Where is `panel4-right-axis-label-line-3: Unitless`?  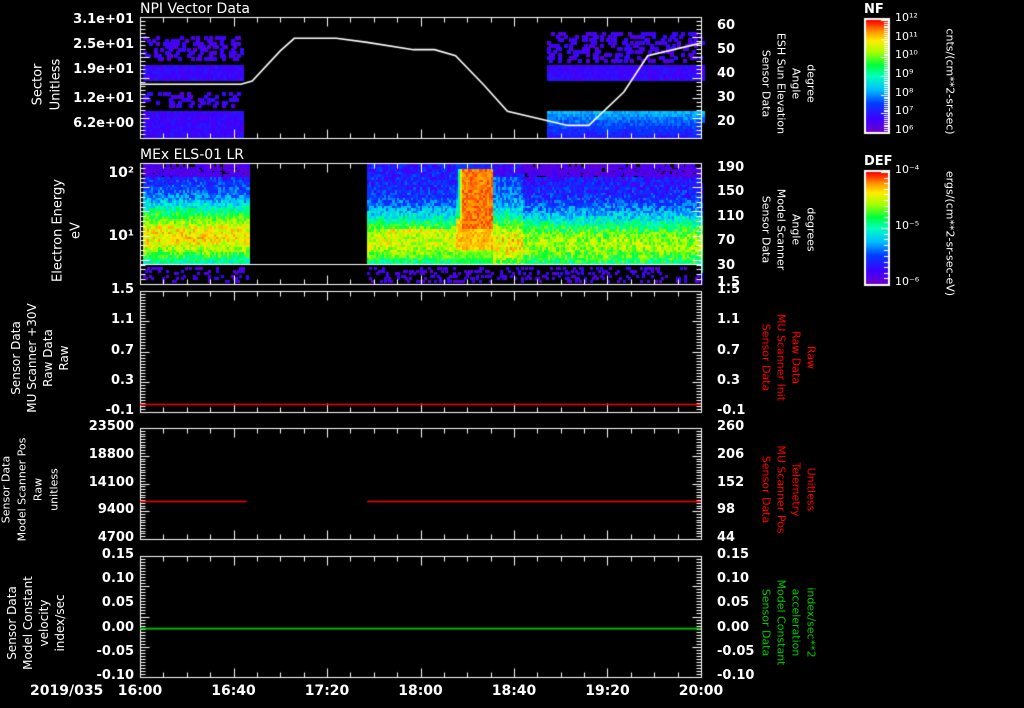 panel4-right-axis-label-line-3: Unitless is located at coordinates (811, 489).